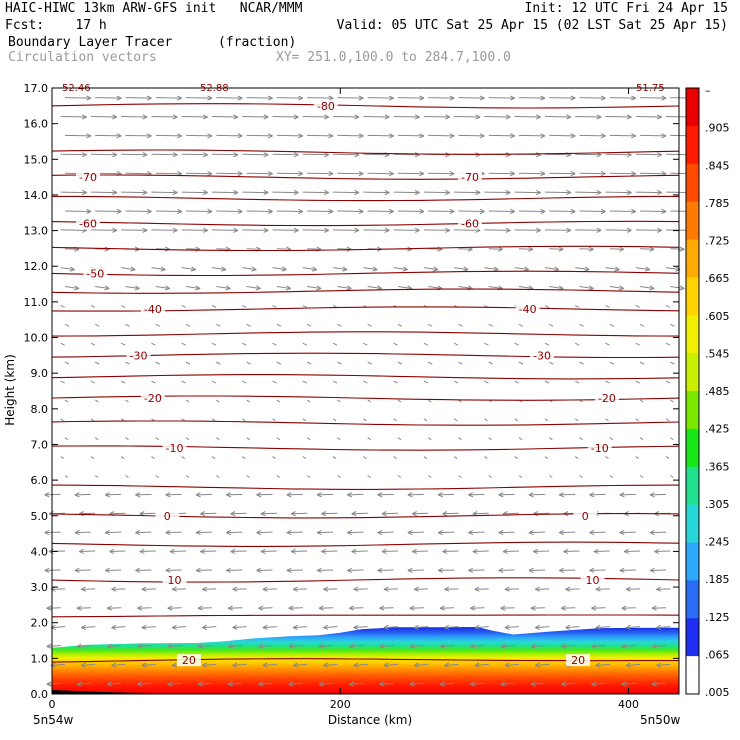 The width and height of the screenshot is (740, 740). Describe the element at coordinates (189, 660) in the screenshot. I see `contour-label: 20` at that location.